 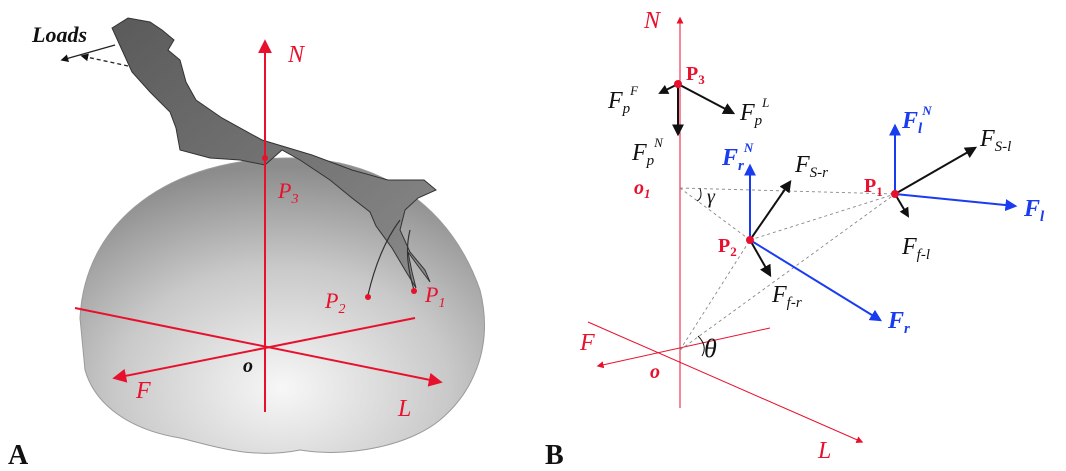 What do you see at coordinates (554, 455) in the screenshot?
I see `panel-b-label: B` at bounding box center [554, 455].